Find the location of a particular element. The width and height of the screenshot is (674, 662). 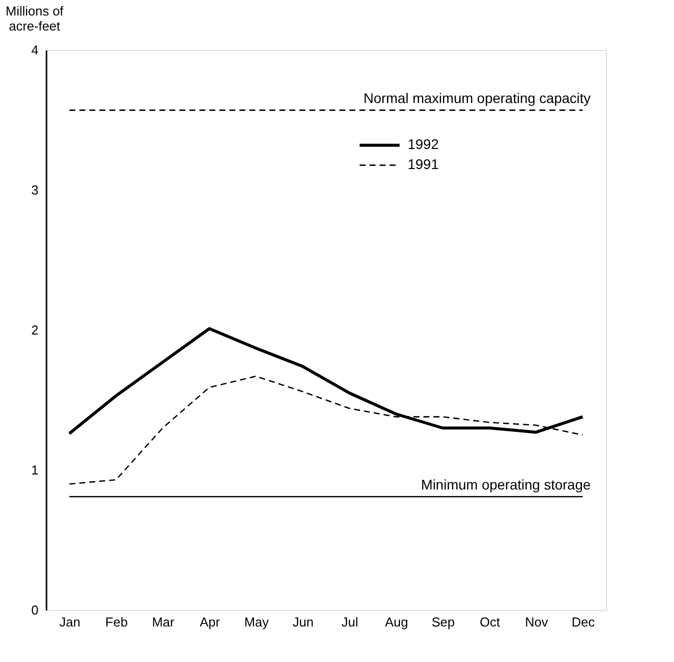

x-tick-label: Jul is located at coordinates (350, 622).